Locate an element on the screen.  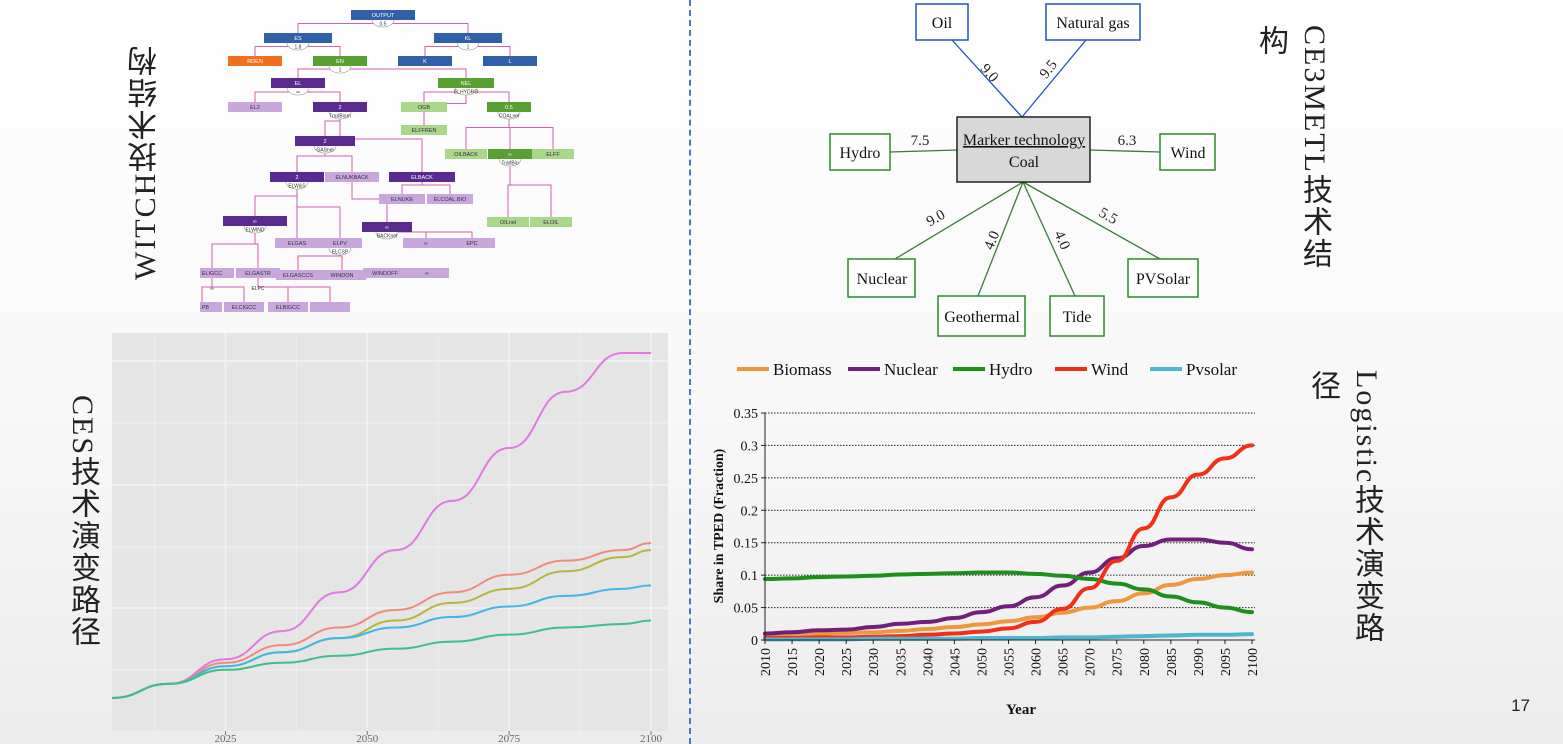
legend-label: Nuclear is located at coordinates (911, 369).